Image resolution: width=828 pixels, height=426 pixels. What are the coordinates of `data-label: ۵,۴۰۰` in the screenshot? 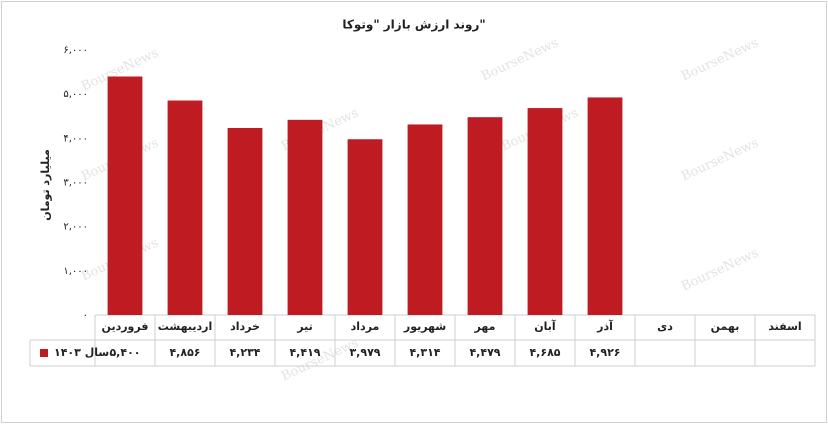 It's located at (124, 352).